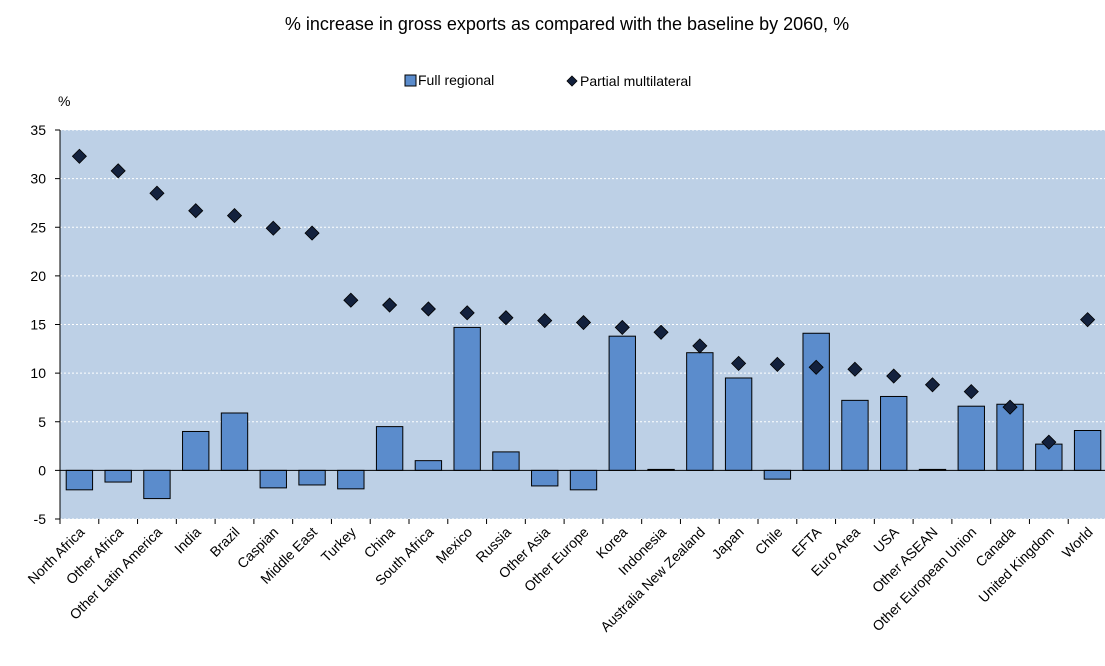 The width and height of the screenshot is (1105, 666). What do you see at coordinates (38, 325) in the screenshot?
I see `y-tick-label: 15` at bounding box center [38, 325].